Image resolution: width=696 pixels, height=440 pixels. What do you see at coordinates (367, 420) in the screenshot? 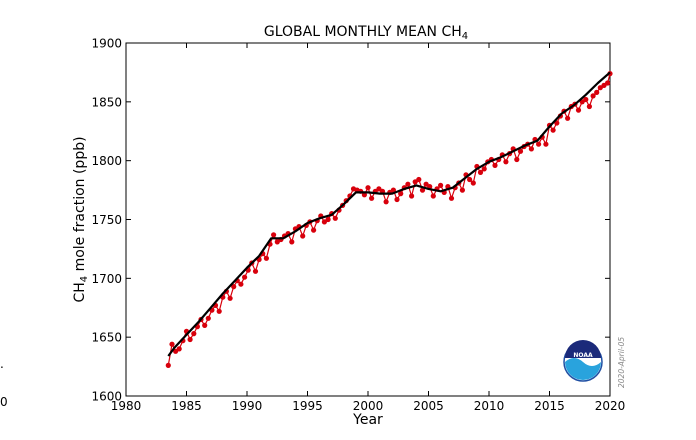
I see `x-axis-label: Year` at bounding box center [367, 420].